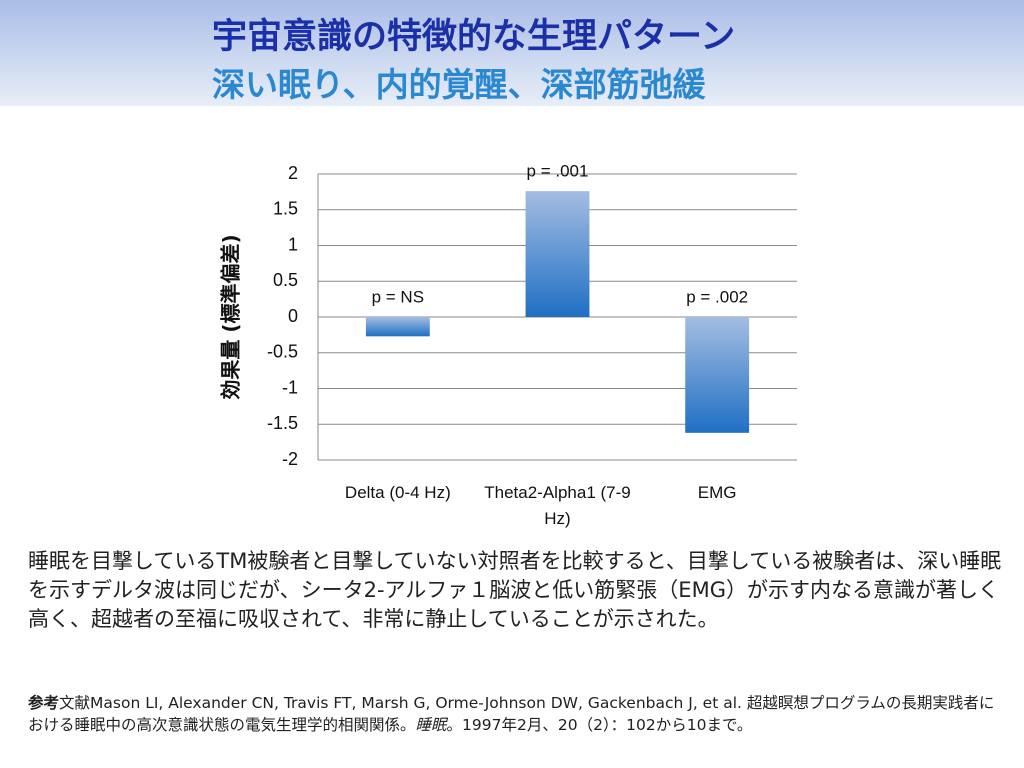 The width and height of the screenshot is (1024, 768). I want to click on y-tick-label: -0.5, so click(282, 352).